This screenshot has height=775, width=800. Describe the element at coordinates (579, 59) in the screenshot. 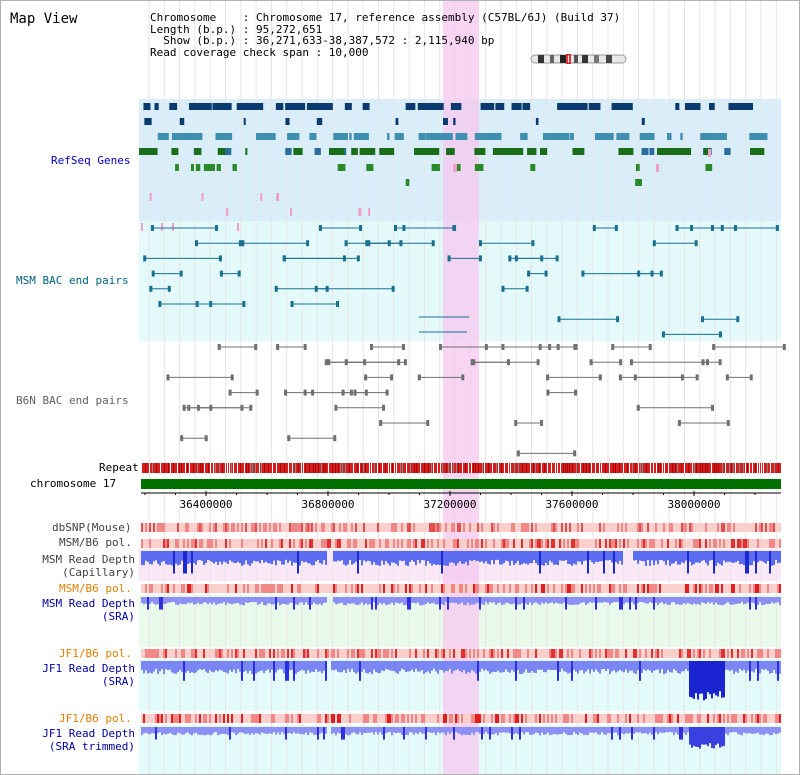

I see `chromosome-ideogram` at that location.